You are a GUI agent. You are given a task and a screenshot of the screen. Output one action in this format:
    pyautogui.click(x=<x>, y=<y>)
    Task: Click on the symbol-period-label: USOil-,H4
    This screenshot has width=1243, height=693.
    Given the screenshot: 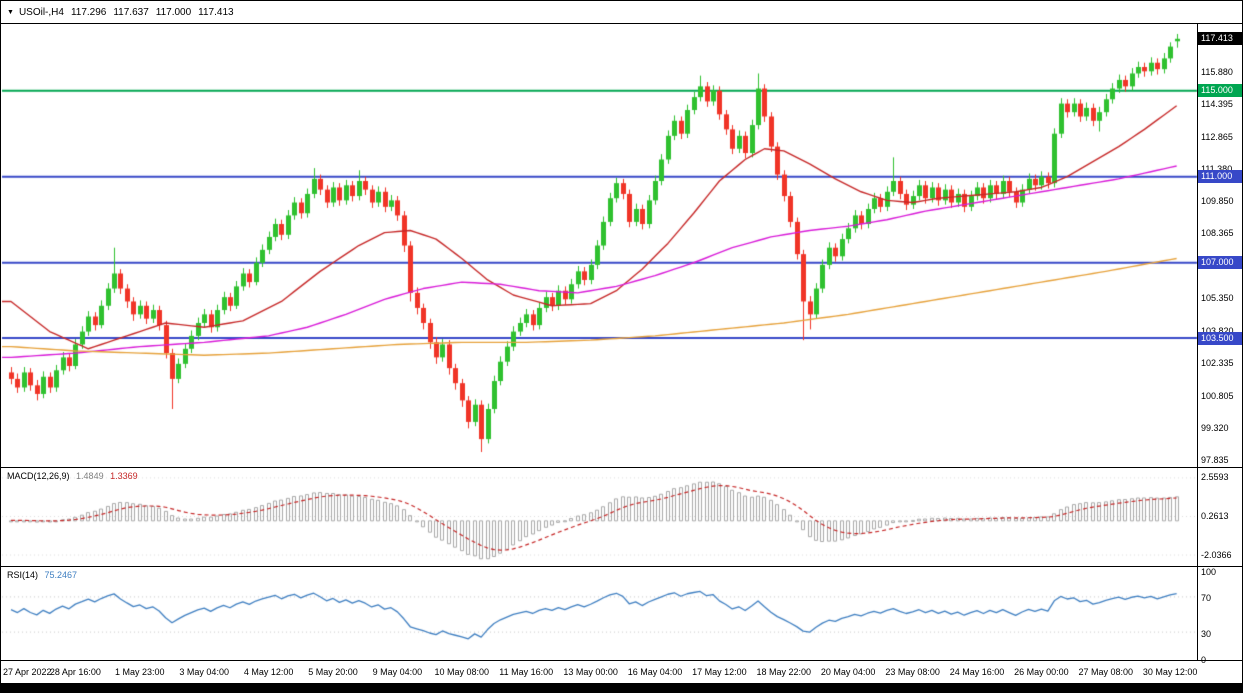 What is the action you would take?
    pyautogui.click(x=41, y=12)
    